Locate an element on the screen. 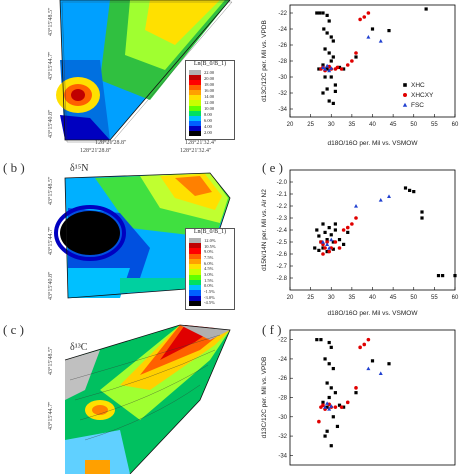 The image size is (474, 474). y-tick-label: -34 is located at coordinates (282, 110).